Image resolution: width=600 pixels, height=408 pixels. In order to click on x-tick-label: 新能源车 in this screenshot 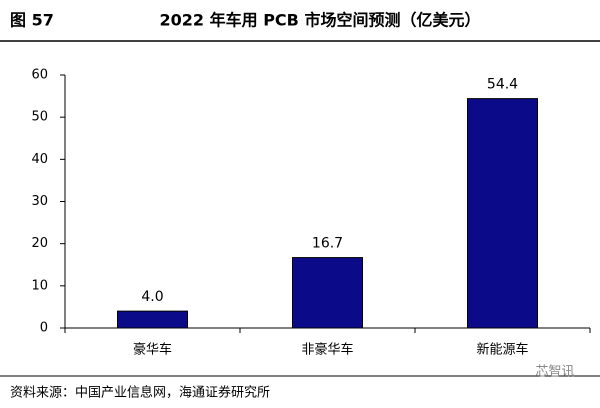, I will do `click(502, 350)`.